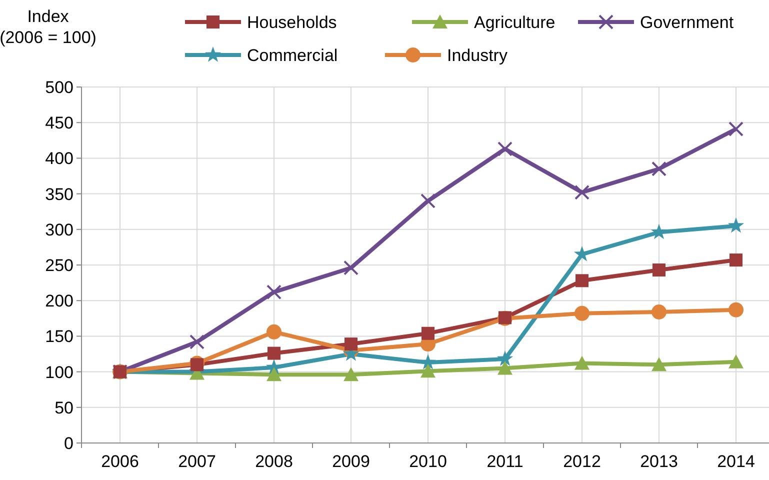  What do you see at coordinates (59, 123) in the screenshot?
I see `y-tick-label: 450` at bounding box center [59, 123].